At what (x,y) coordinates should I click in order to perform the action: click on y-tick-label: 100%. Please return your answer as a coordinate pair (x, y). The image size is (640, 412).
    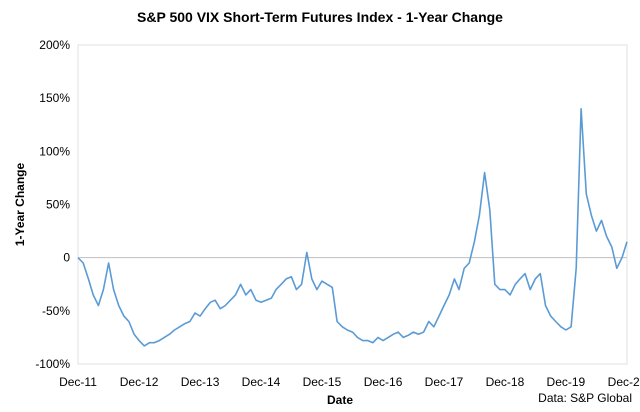
    Looking at the image, I should click on (54, 151).